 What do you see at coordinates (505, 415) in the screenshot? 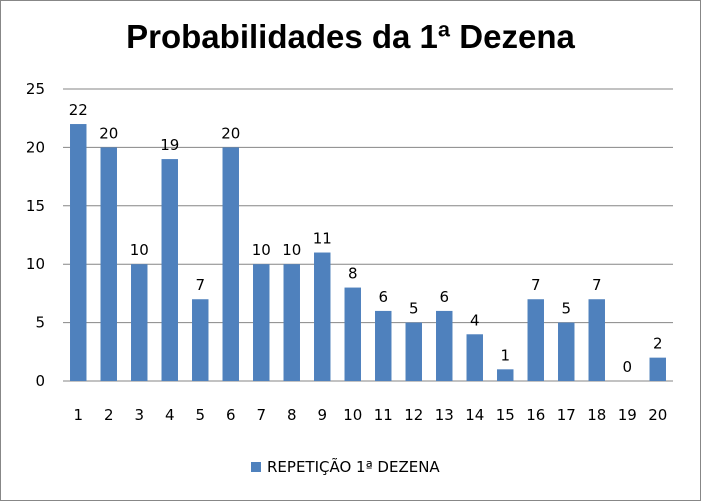
I see `x-tick-label: 15` at bounding box center [505, 415].